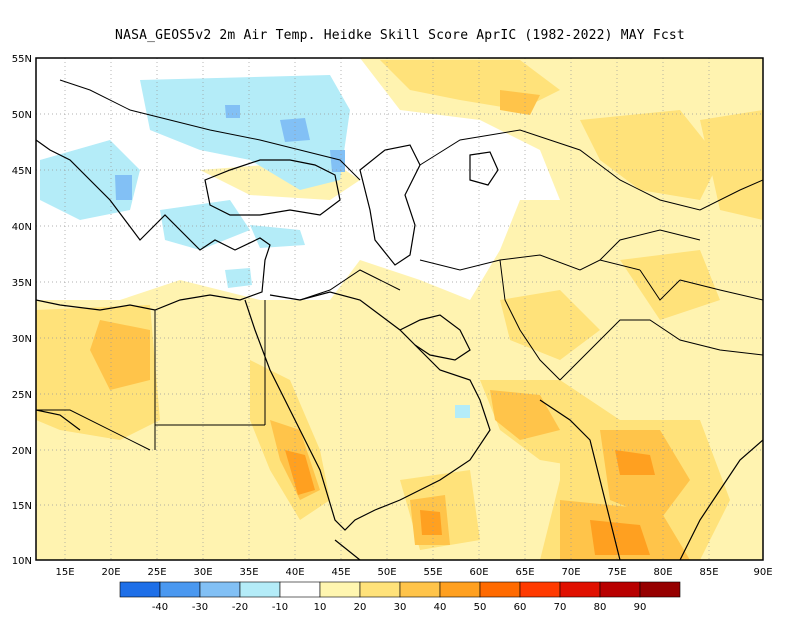 This screenshot has height=618, width=800. I want to click on colorbar-label: 50, so click(480, 607).